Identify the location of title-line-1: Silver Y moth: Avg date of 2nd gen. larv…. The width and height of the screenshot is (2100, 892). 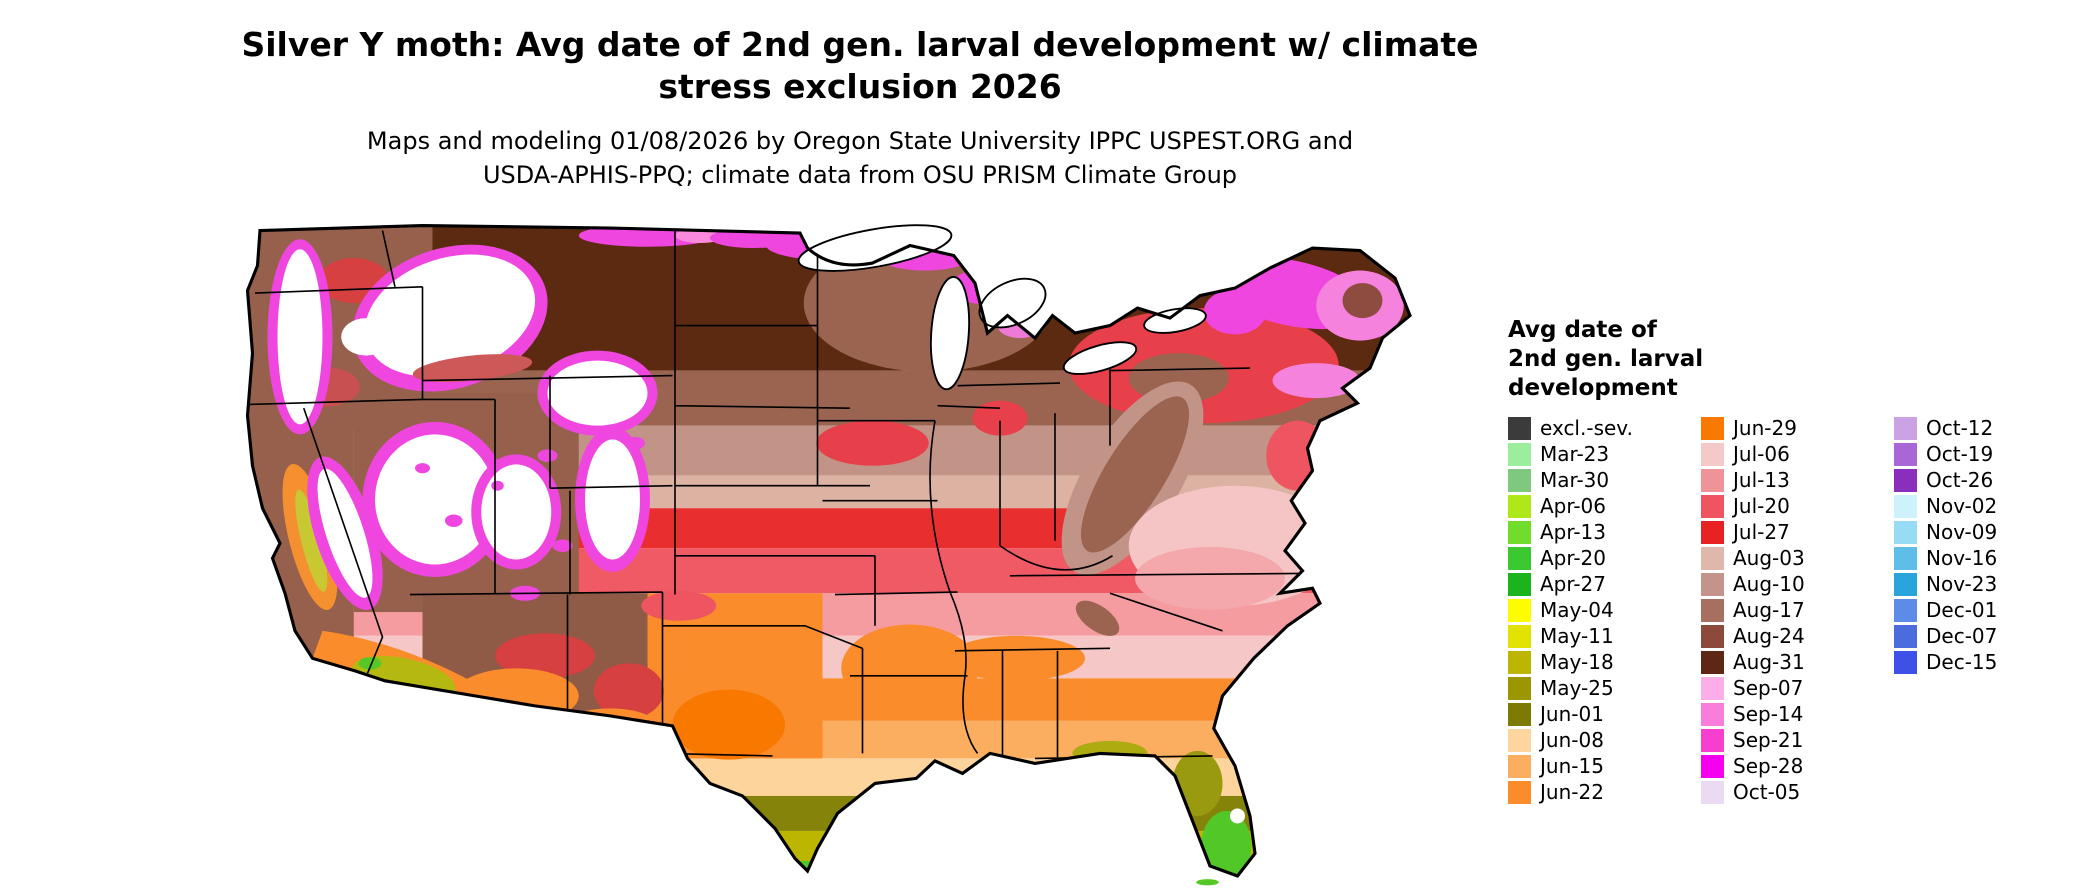
(860, 44).